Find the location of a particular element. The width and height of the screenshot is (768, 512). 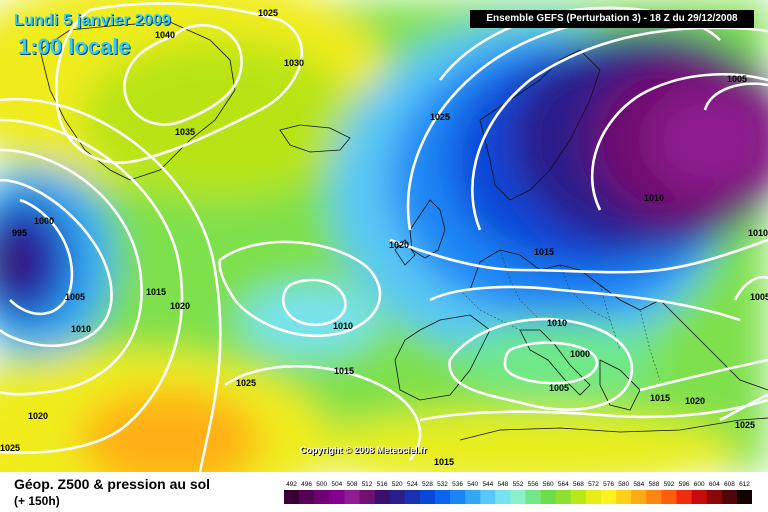

legend-tick-label: 568 is located at coordinates (578, 484).